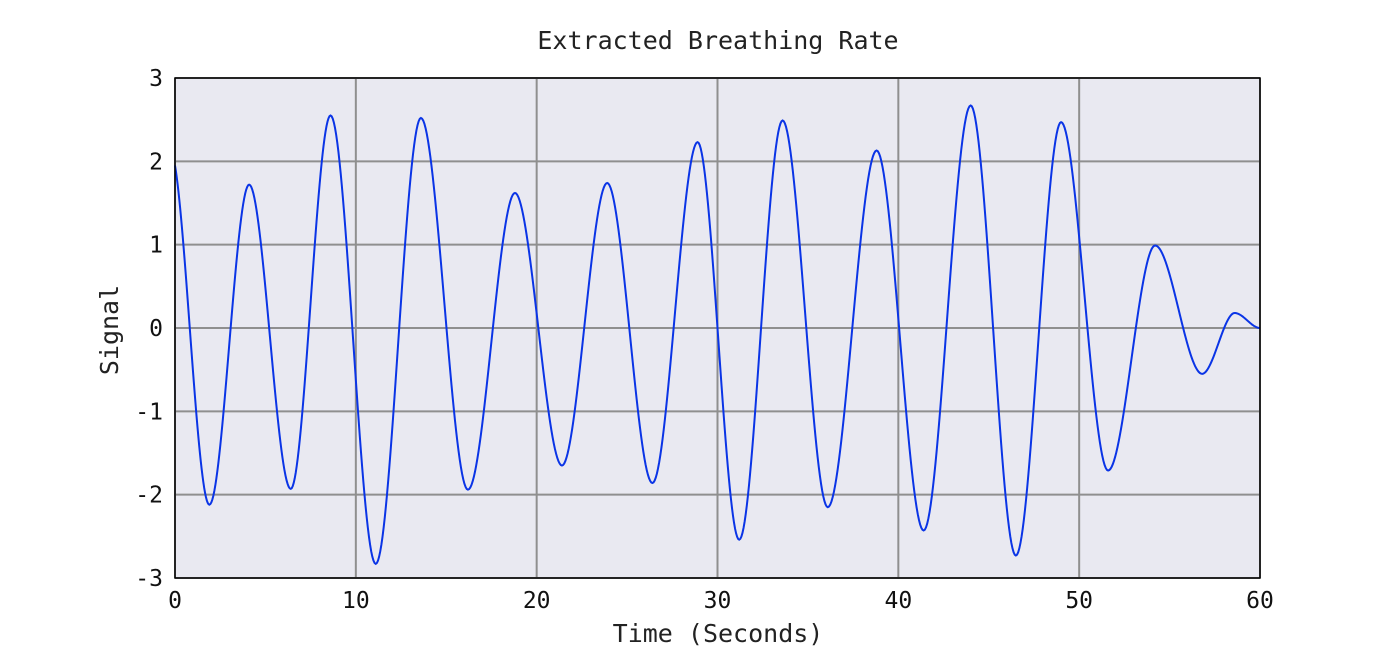  I want to click on chart-title: Extracted Breathing Rate, so click(717, 40).